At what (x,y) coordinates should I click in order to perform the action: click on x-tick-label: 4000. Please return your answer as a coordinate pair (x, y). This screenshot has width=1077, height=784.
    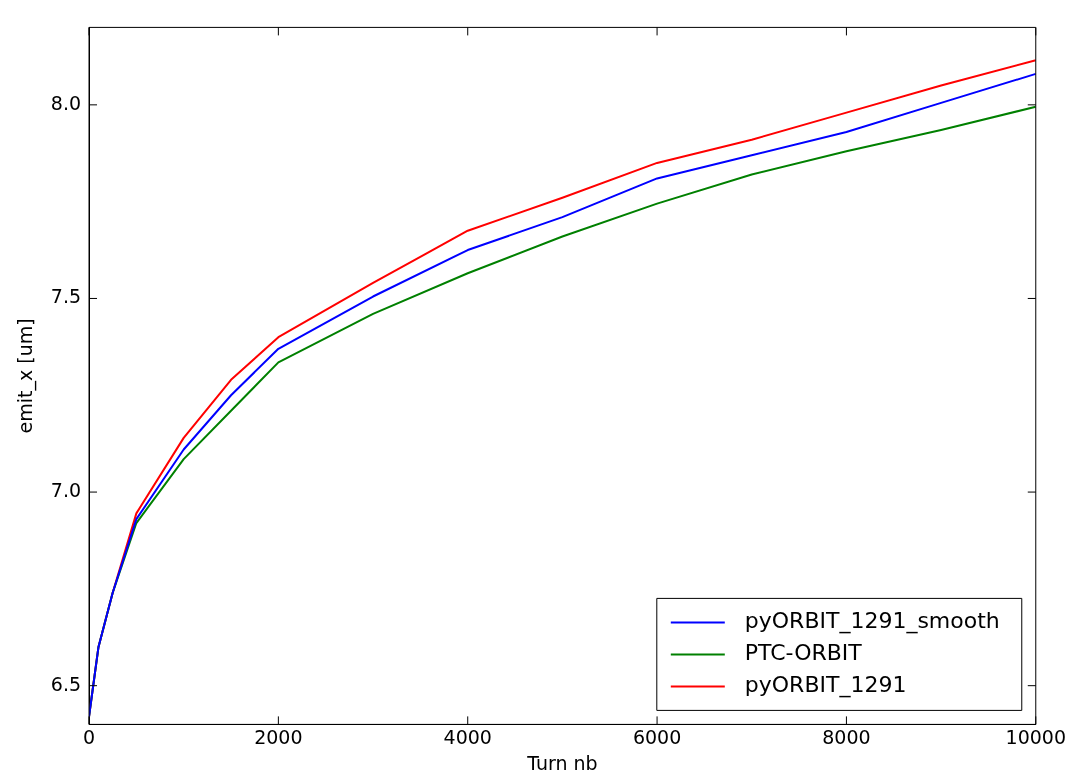
    Looking at the image, I should click on (467, 736).